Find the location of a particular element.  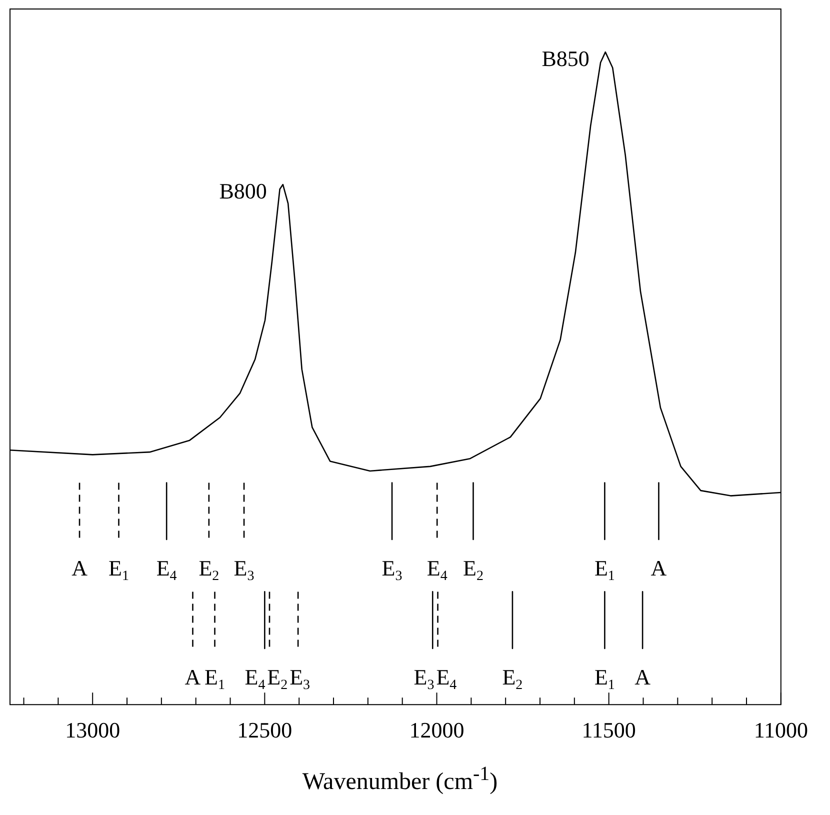

x-axis-title: Wavenumber (cm$^{-1}$) is located at coordinates (400, 779).